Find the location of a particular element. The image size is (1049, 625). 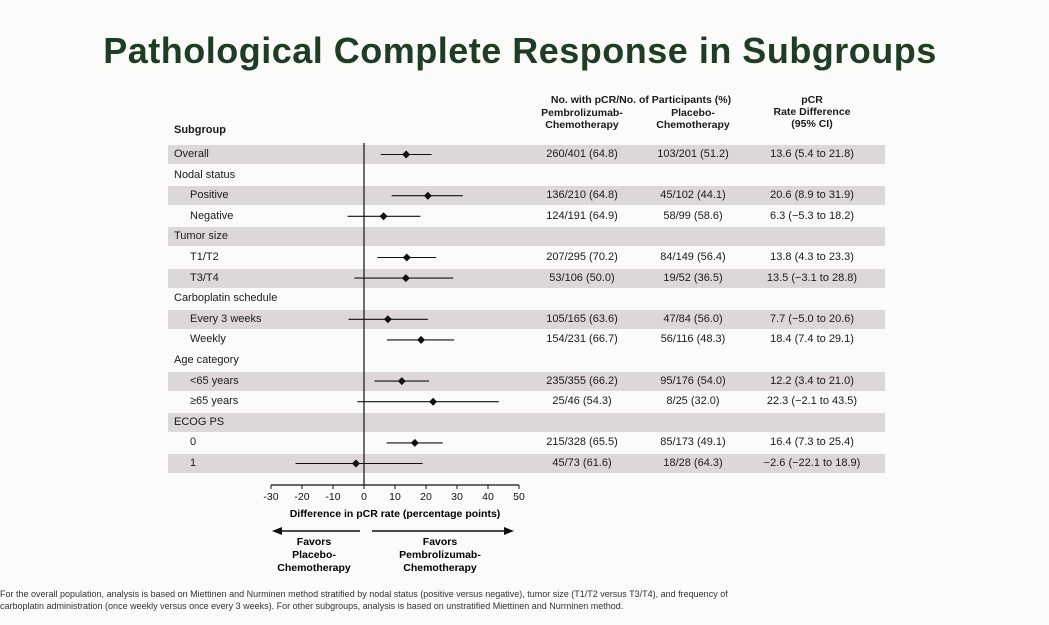

placebo-value: 8/25 (32.0) is located at coordinates (693, 401).